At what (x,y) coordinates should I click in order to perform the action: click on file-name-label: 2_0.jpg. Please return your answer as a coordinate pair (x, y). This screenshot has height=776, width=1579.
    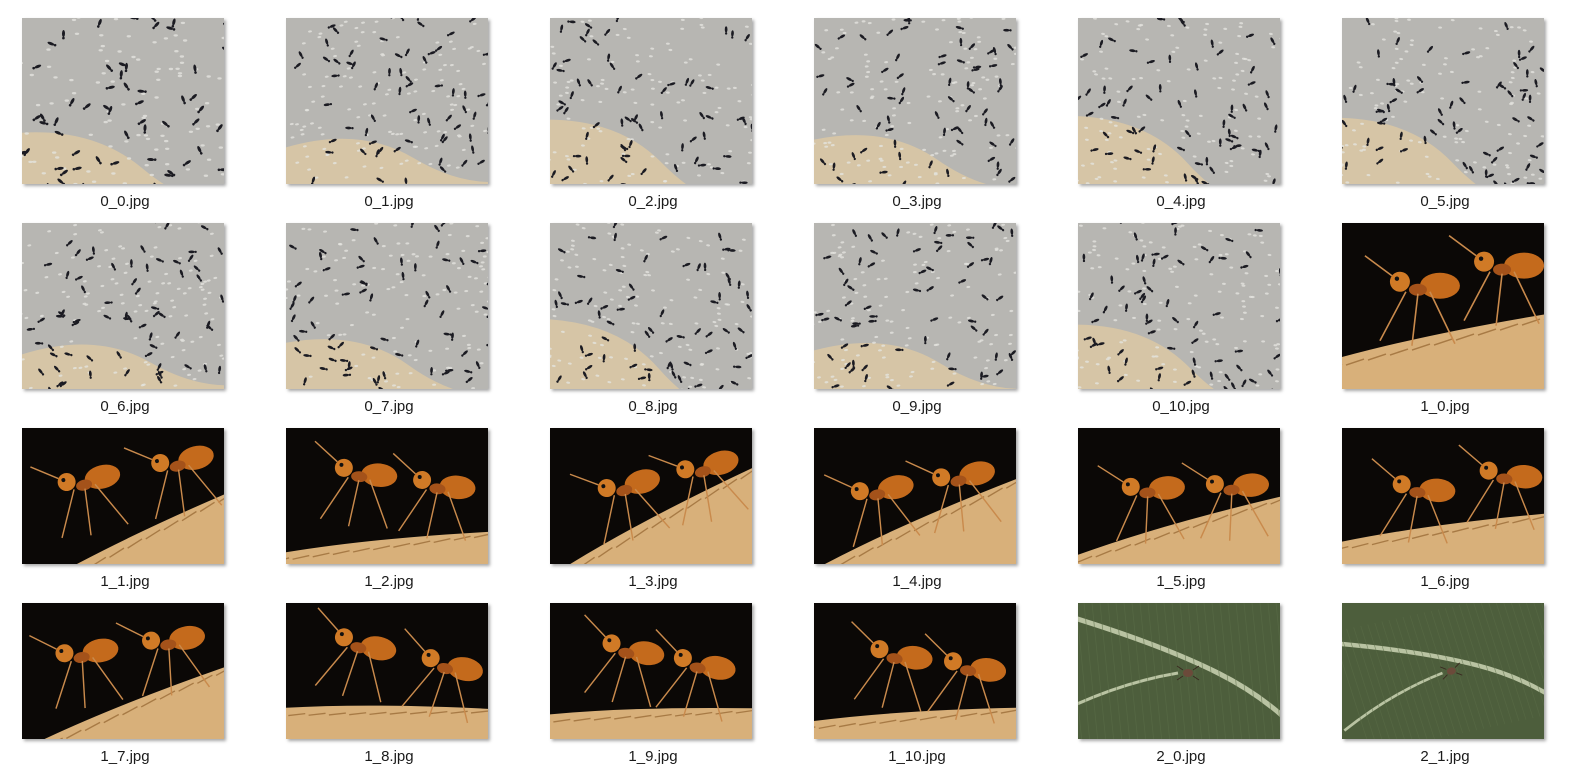
    Looking at the image, I should click on (1181, 756).